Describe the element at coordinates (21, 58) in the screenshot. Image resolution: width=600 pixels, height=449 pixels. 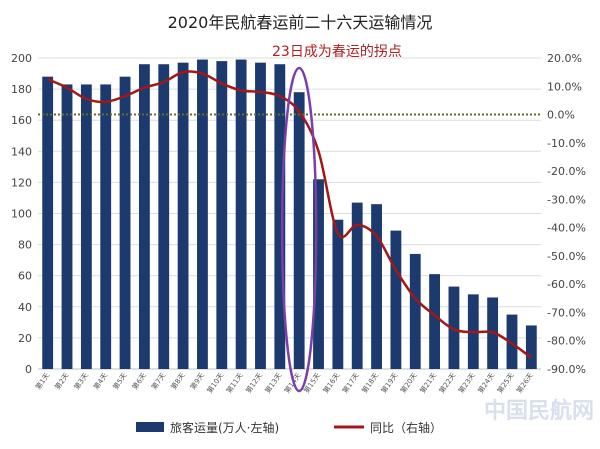
I see `left-tick-label: 200` at that location.